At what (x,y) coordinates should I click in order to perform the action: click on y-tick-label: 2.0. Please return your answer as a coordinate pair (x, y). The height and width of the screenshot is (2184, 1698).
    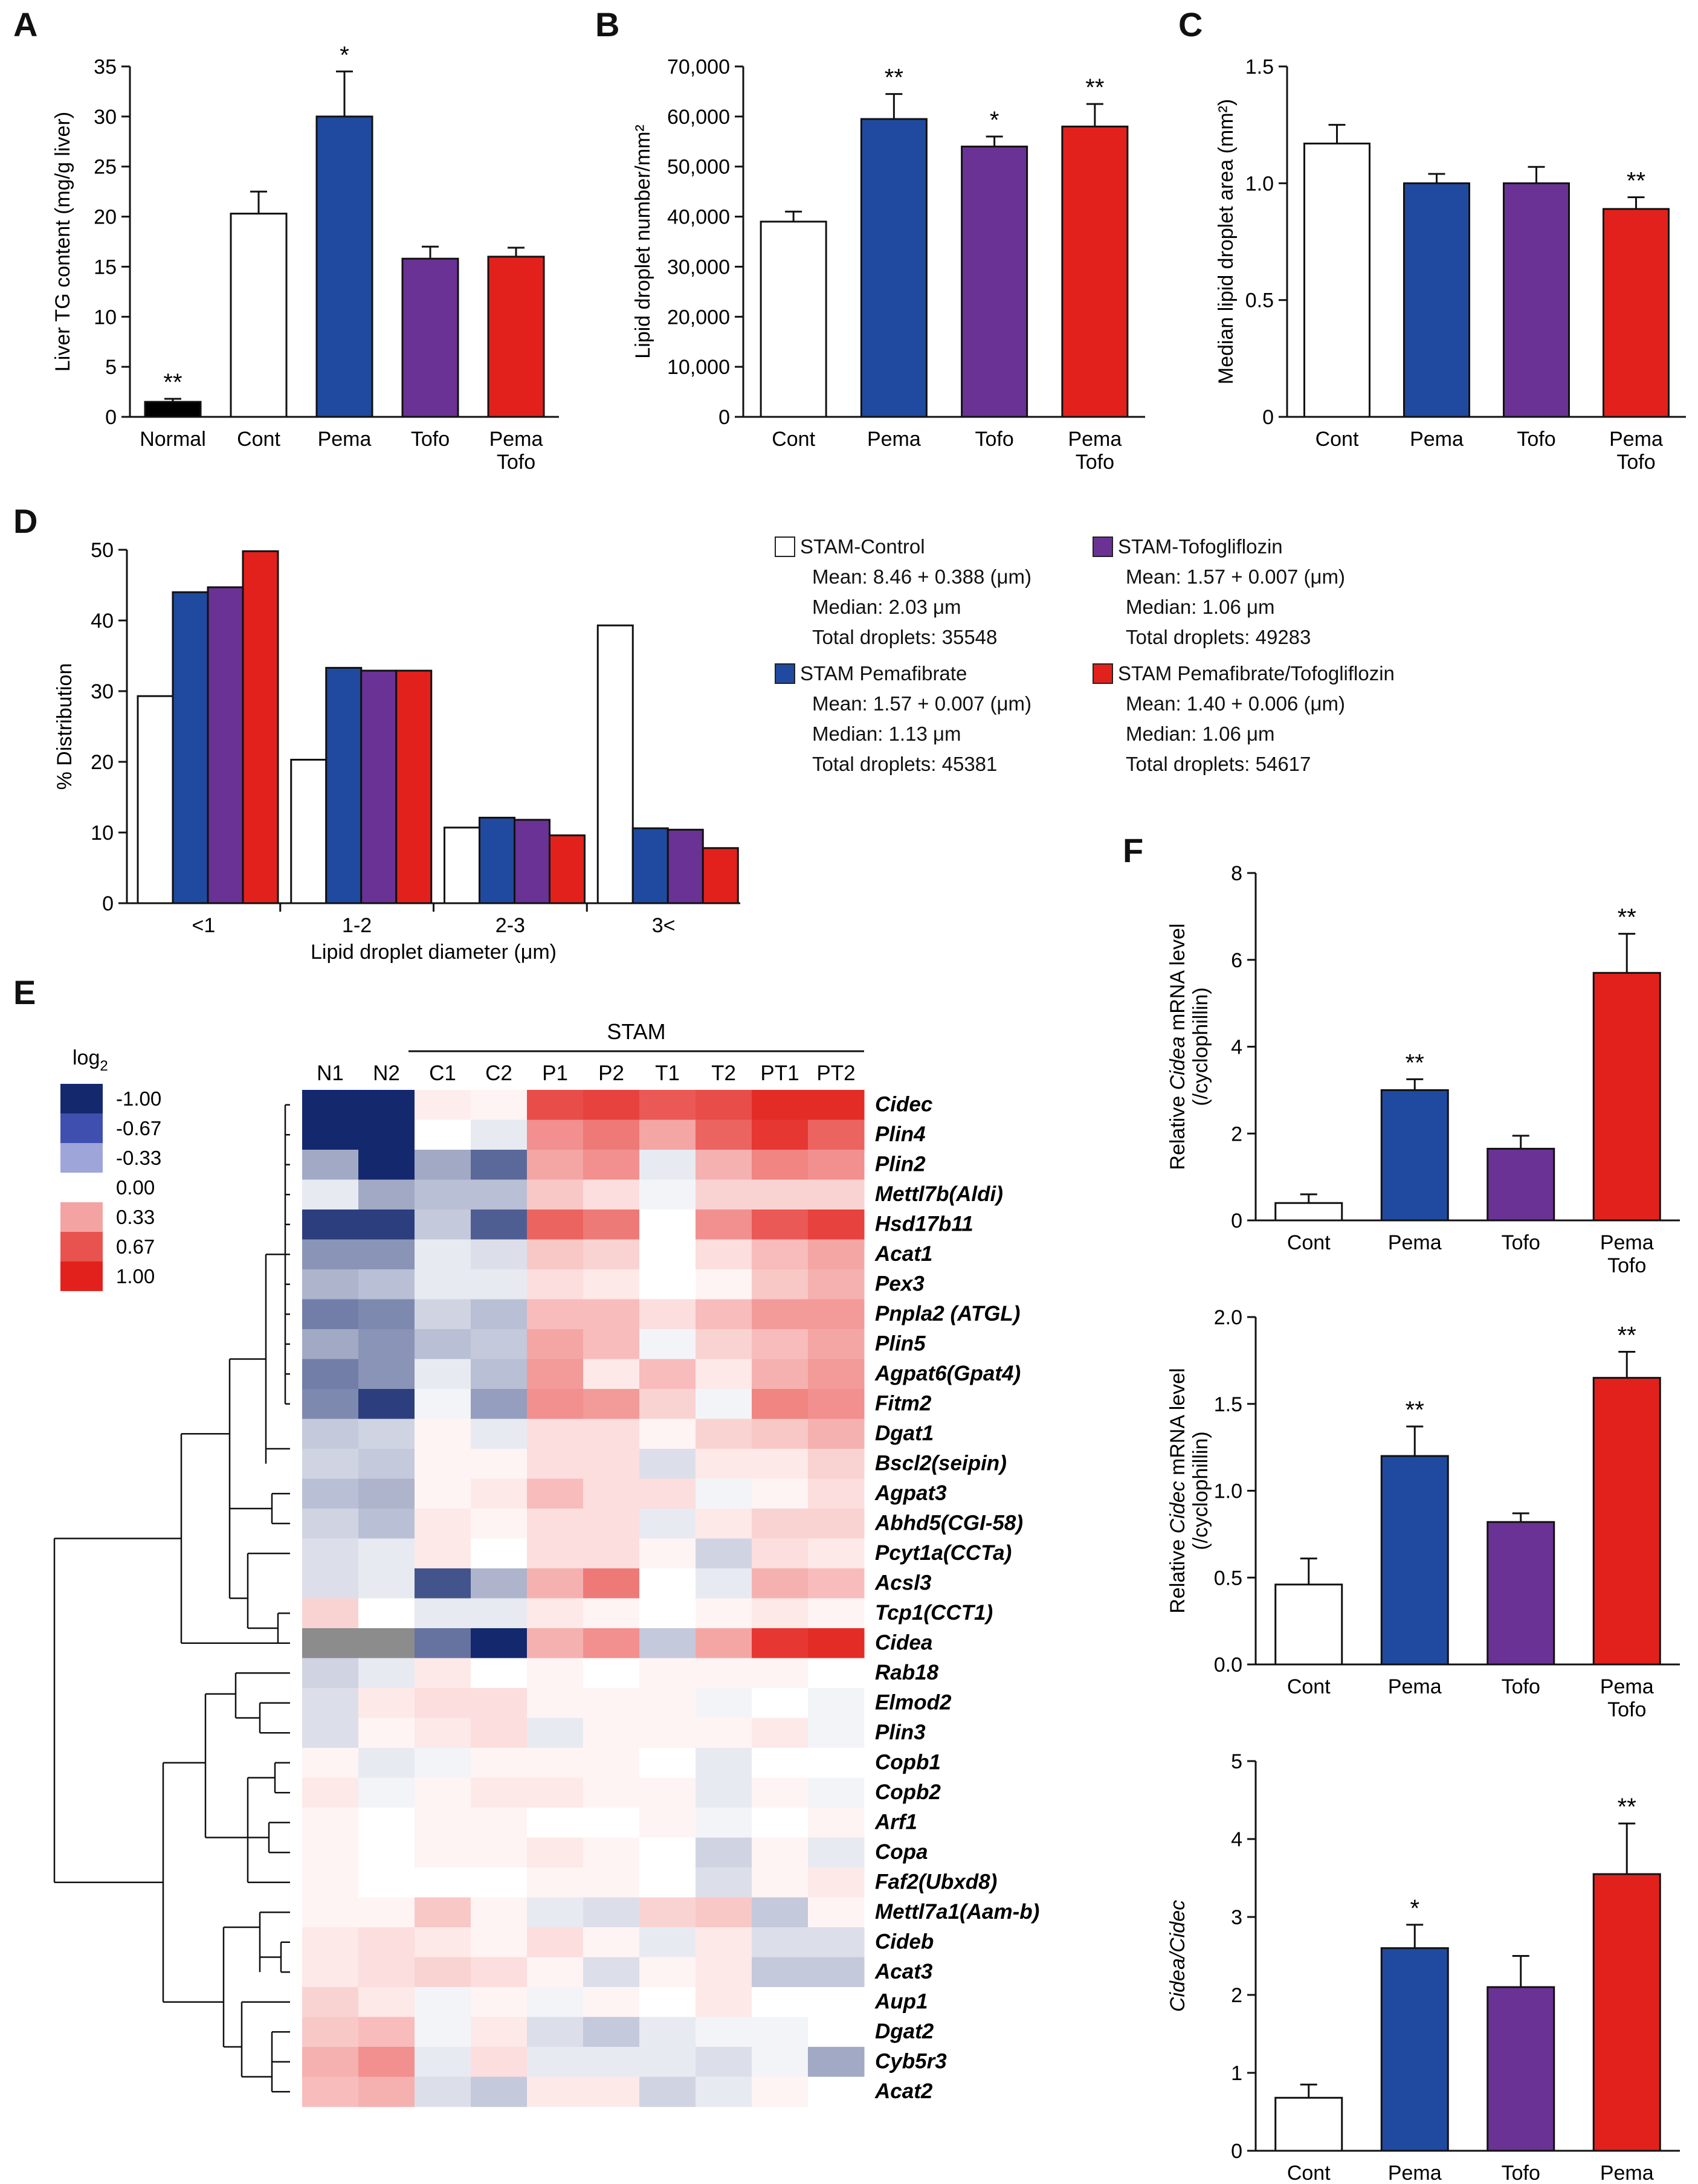
    Looking at the image, I should click on (1228, 1317).